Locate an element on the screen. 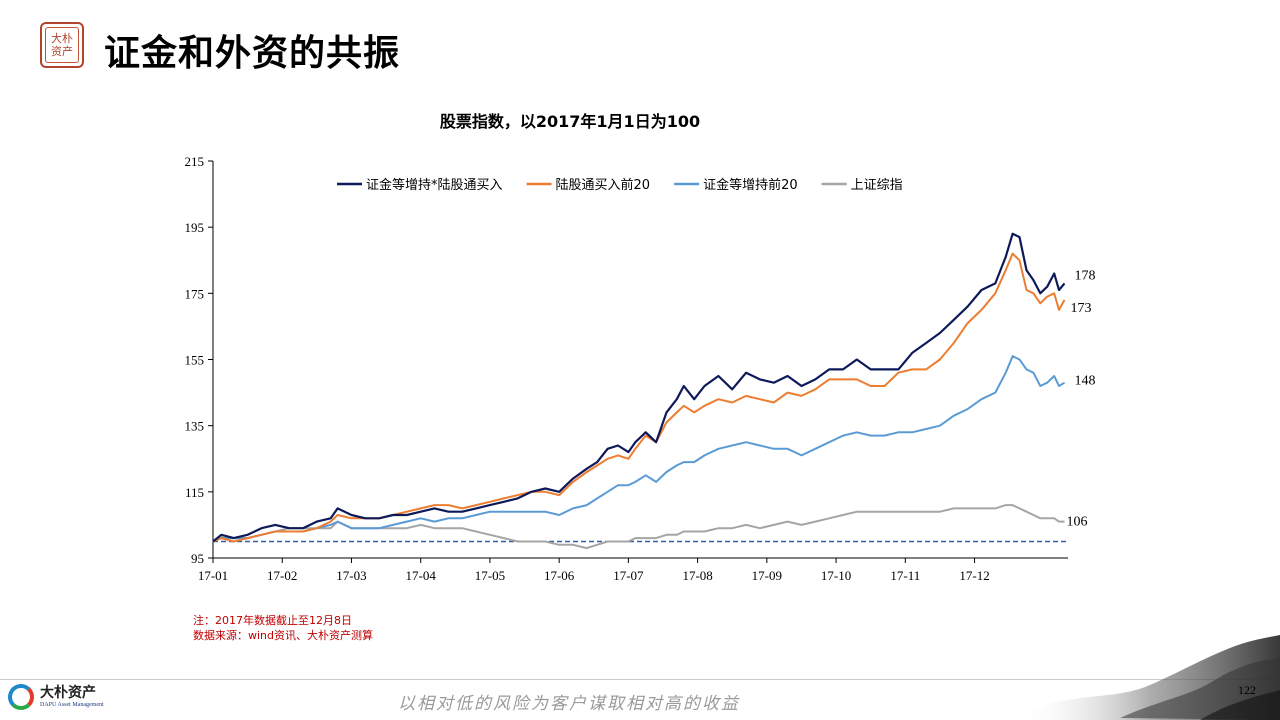 The width and height of the screenshot is (1280, 720). y-tick-label: 175 is located at coordinates (195, 293).